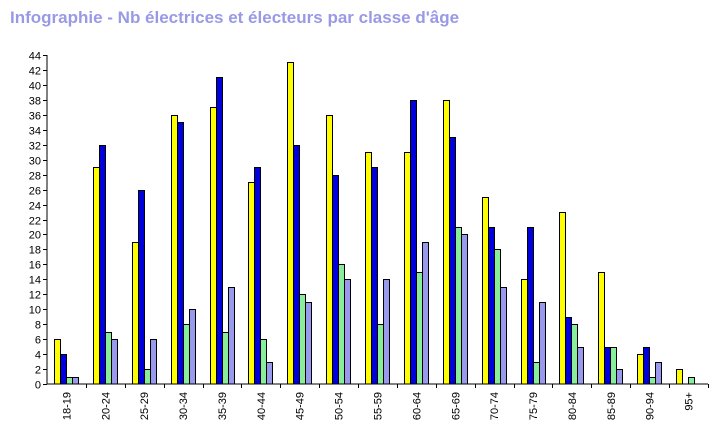  What do you see at coordinates (145, 406) in the screenshot?
I see `x-category-label: 25-29` at bounding box center [145, 406].